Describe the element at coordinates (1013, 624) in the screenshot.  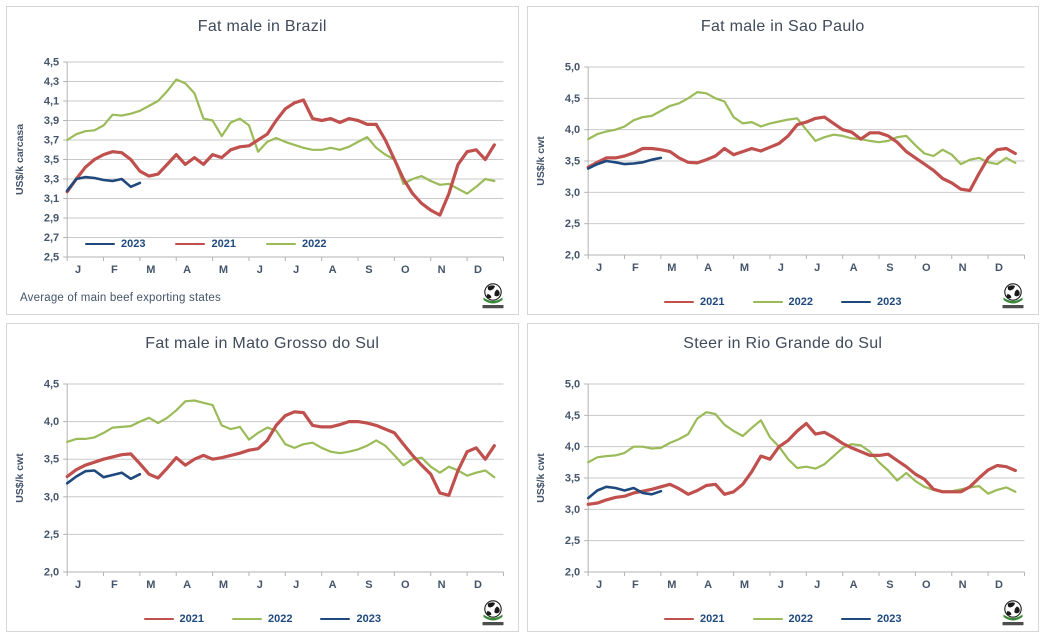
I see `logo-wordmark` at that location.